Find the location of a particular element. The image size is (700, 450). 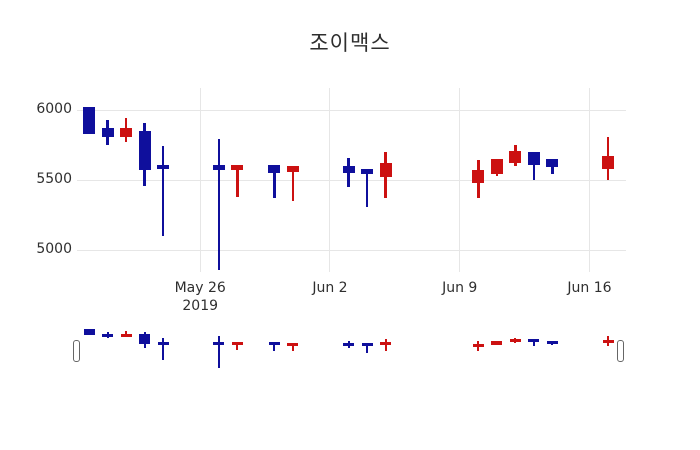

x-tick-sublabel: 2019 is located at coordinates (200, 306).